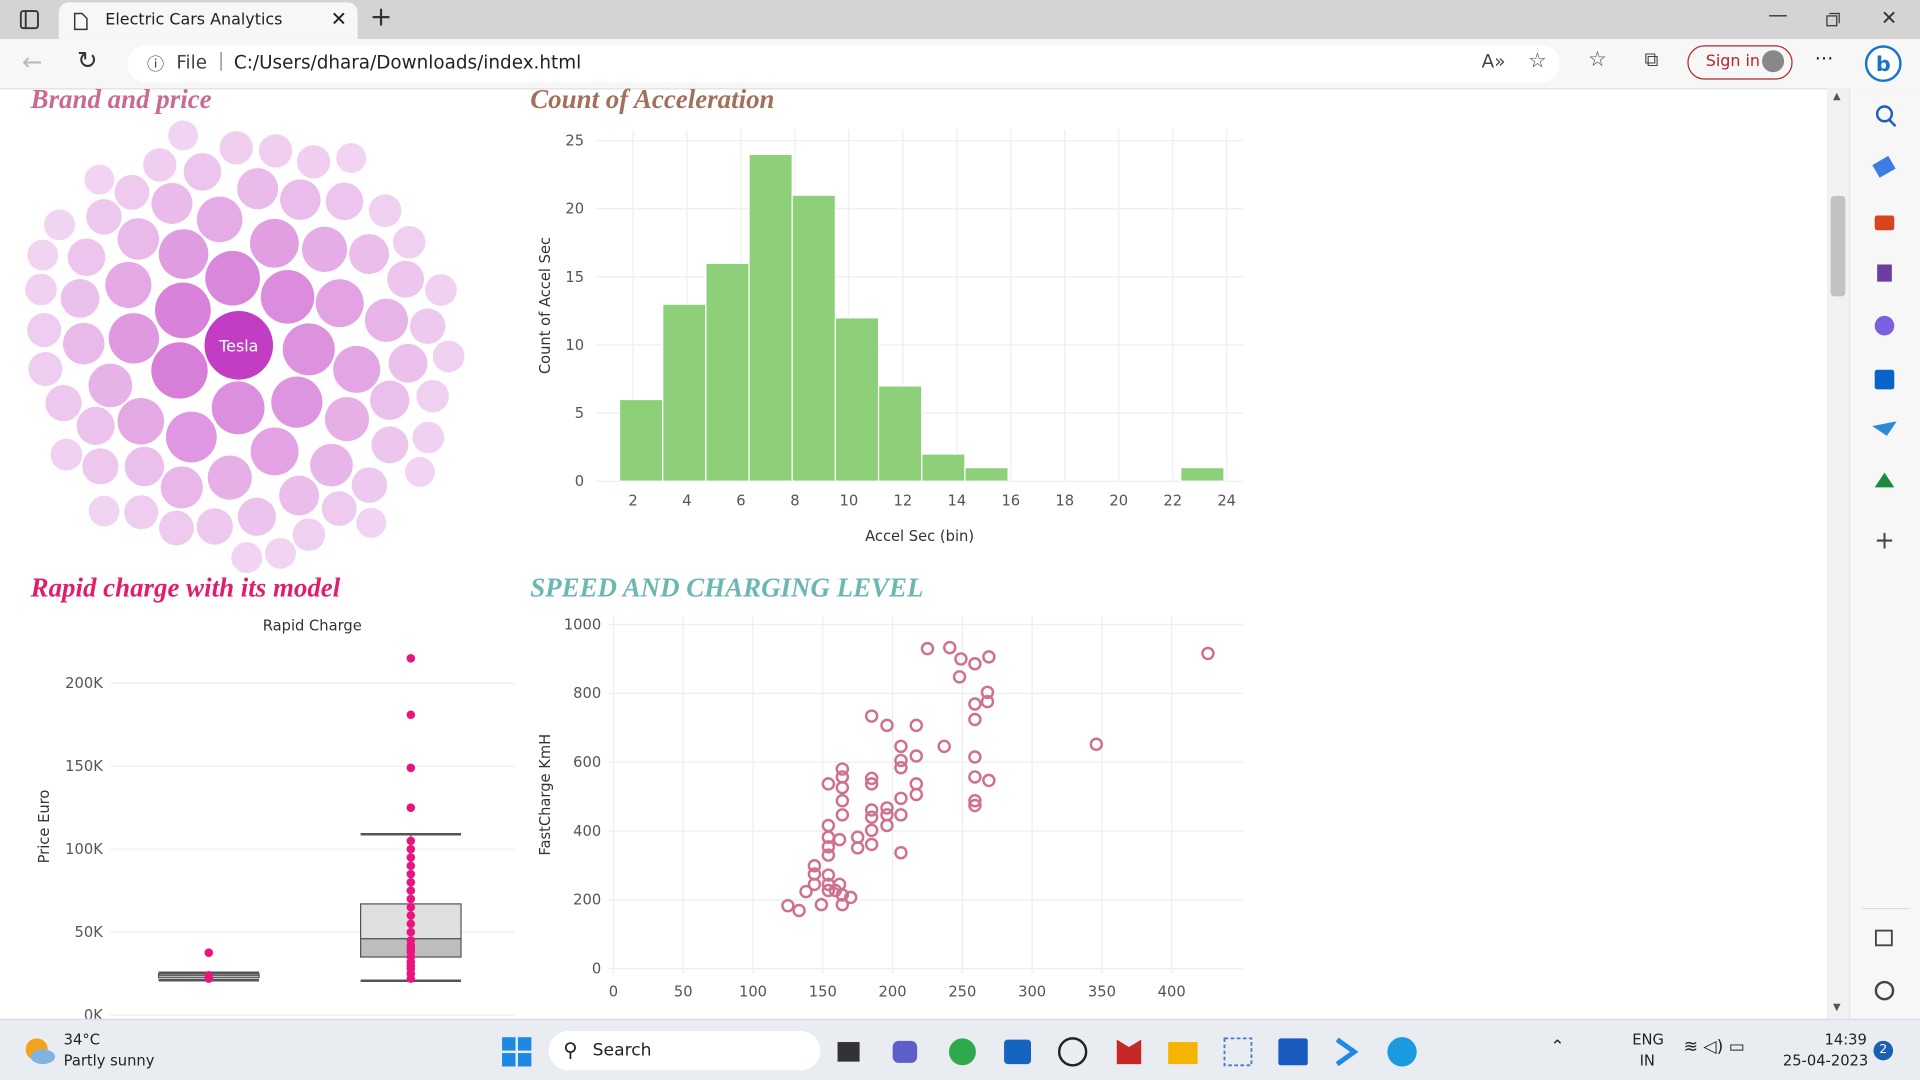 The height and width of the screenshot is (1080, 1920). What do you see at coordinates (1537, 61) in the screenshot?
I see `favorite: ☆` at bounding box center [1537, 61].